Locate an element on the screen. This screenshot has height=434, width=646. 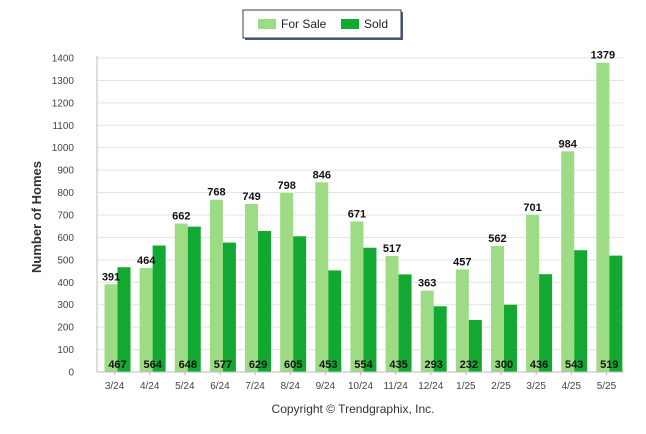
x-tick-label: 4/25 is located at coordinates (572, 386).